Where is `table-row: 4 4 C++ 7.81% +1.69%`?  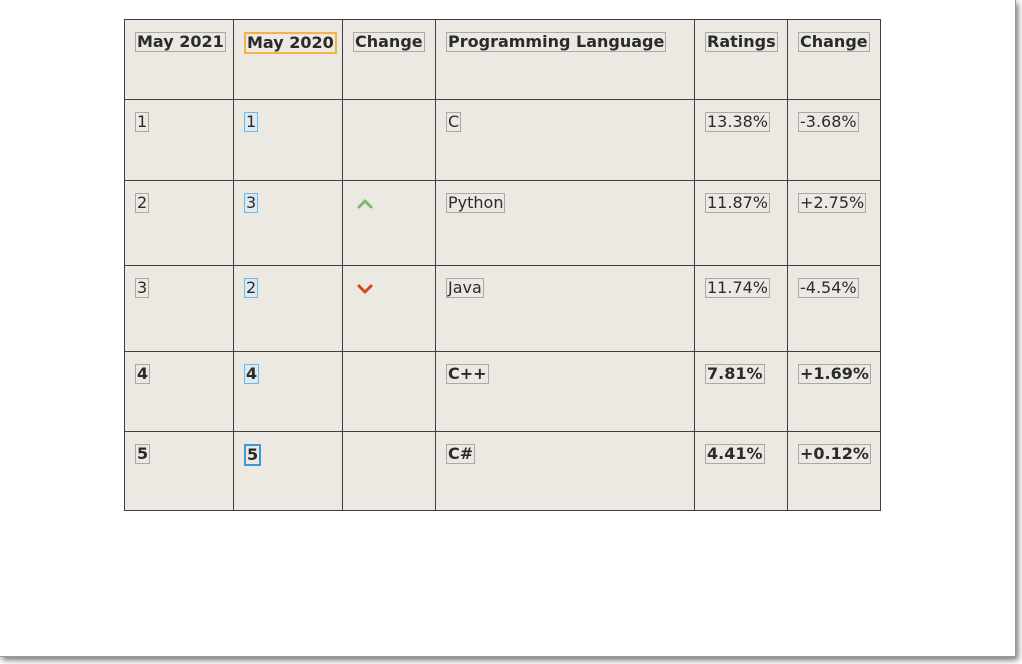
table-row: 4 4 C++ 7.81% +1.69% is located at coordinates (502, 391).